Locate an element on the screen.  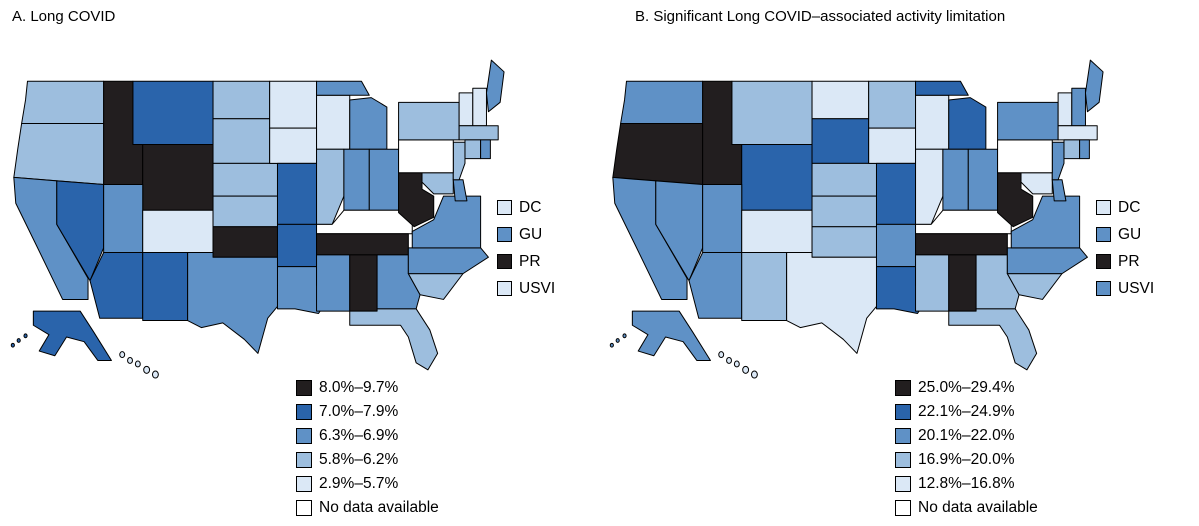
legend-swatch-bin5 is located at coordinates (304, 388).